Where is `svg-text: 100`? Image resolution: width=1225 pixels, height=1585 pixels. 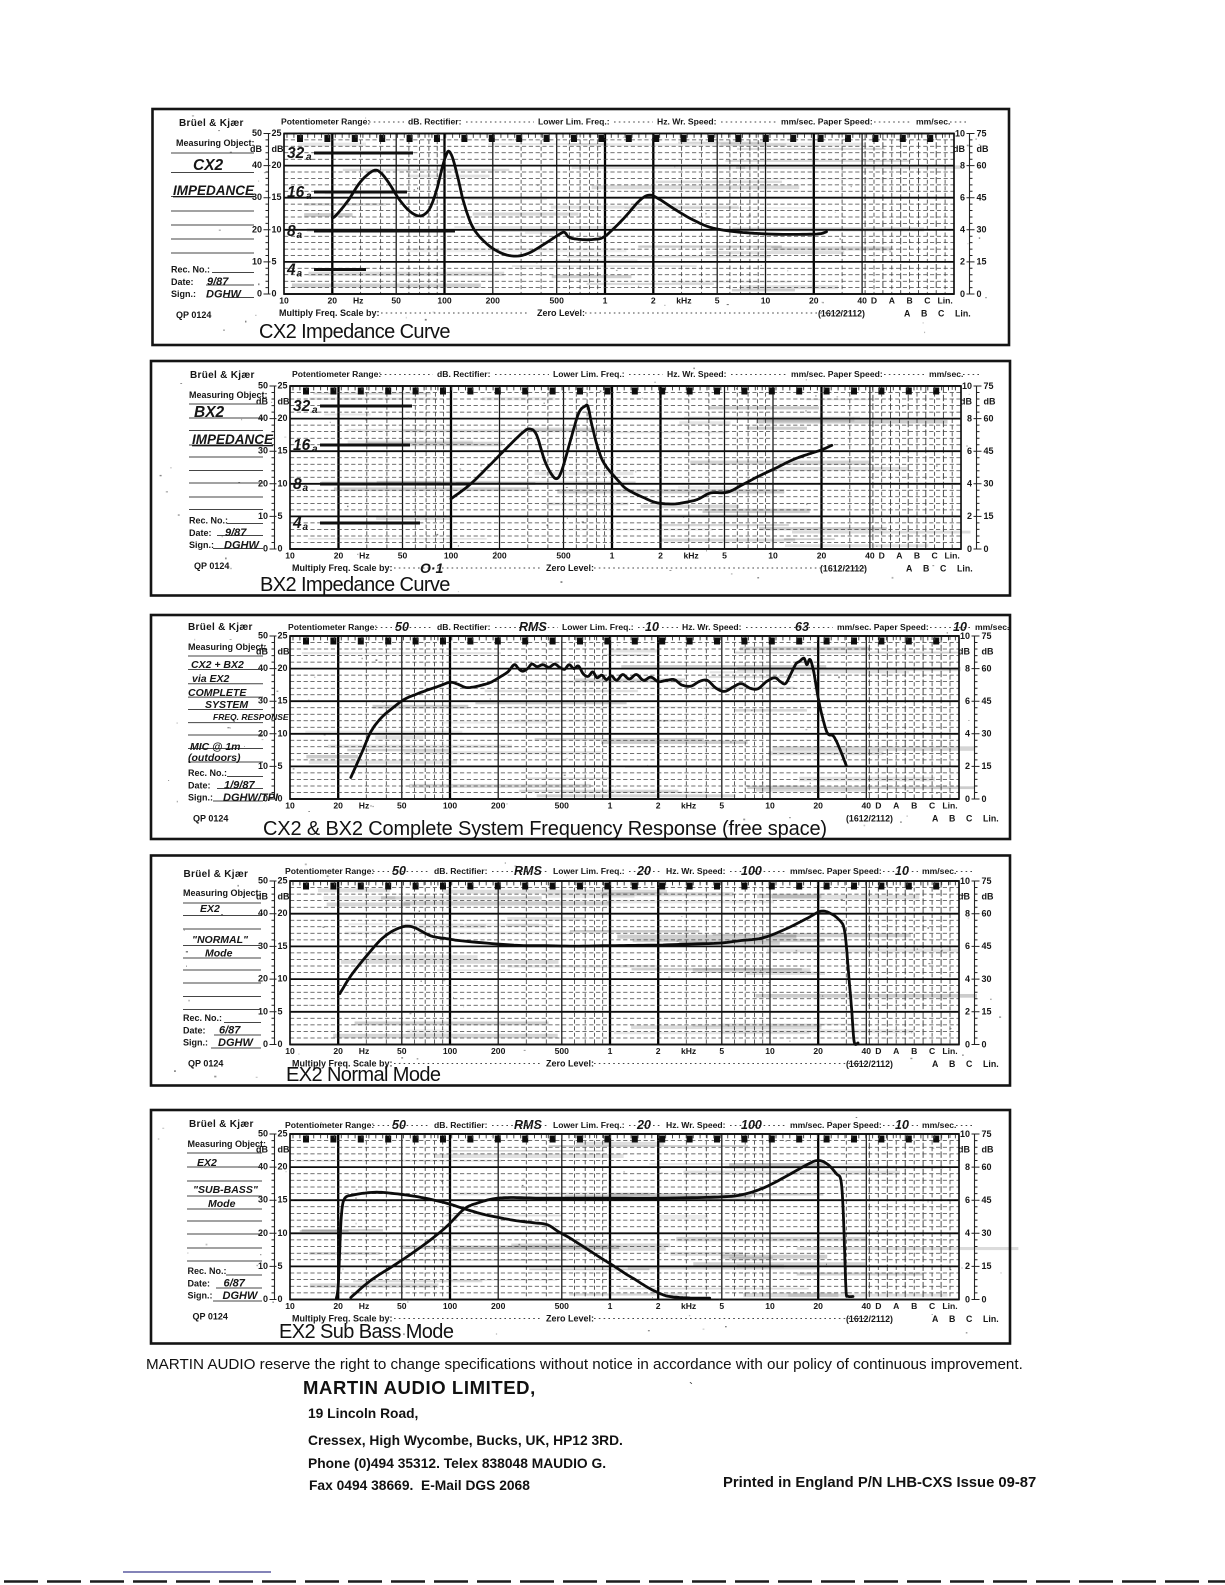
svg-text: 100 is located at coordinates (451, 556).